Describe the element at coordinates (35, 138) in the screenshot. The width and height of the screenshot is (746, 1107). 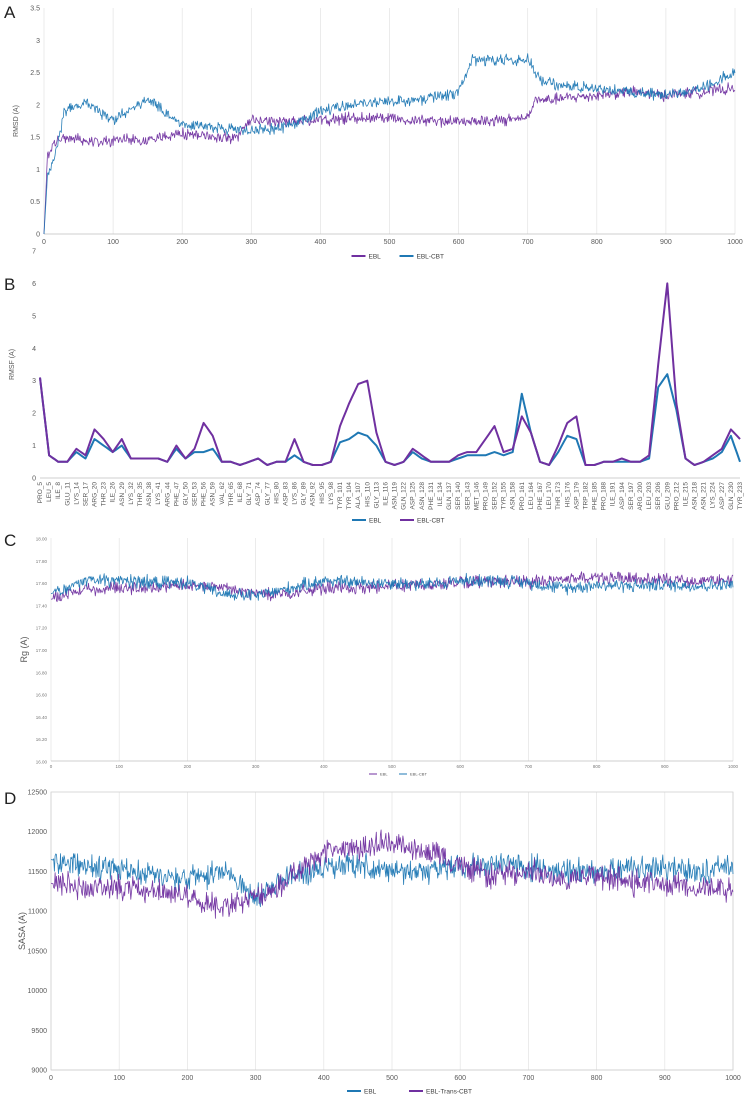
I see `y-tick-label: 1.5` at that location.